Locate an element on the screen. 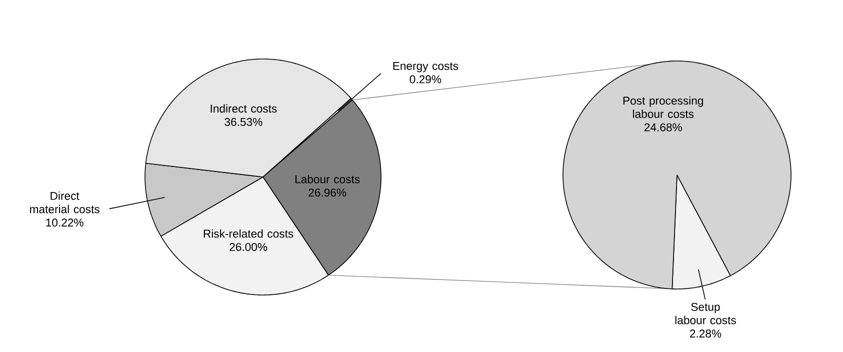 The height and width of the screenshot is (352, 843). data-label: 10.22% is located at coordinates (65, 222).